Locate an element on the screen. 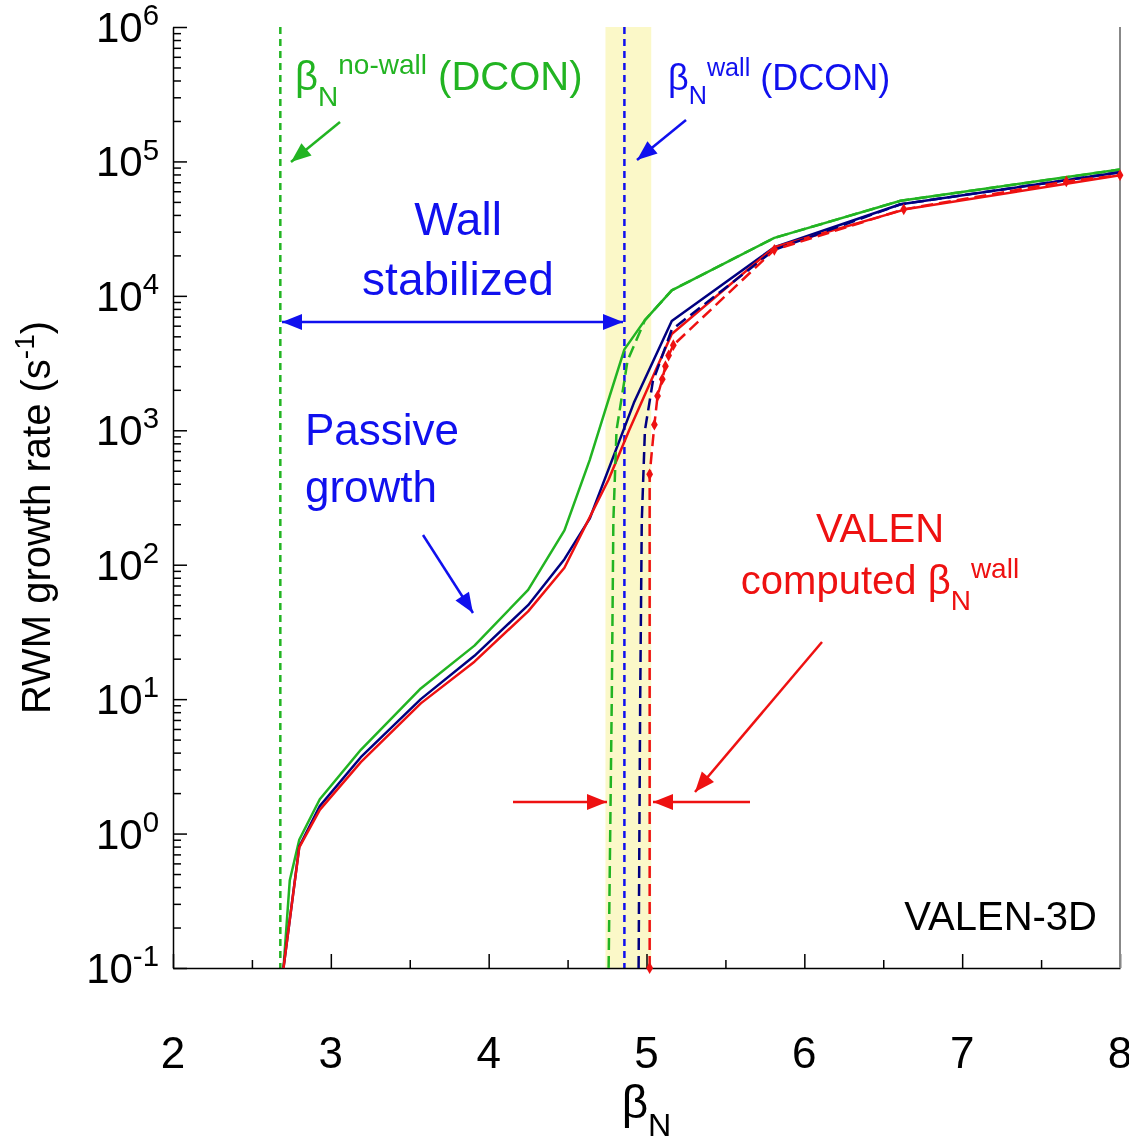 The image size is (1129, 1145). y-tick-label: 10$^{4}$ is located at coordinates (127, 293).